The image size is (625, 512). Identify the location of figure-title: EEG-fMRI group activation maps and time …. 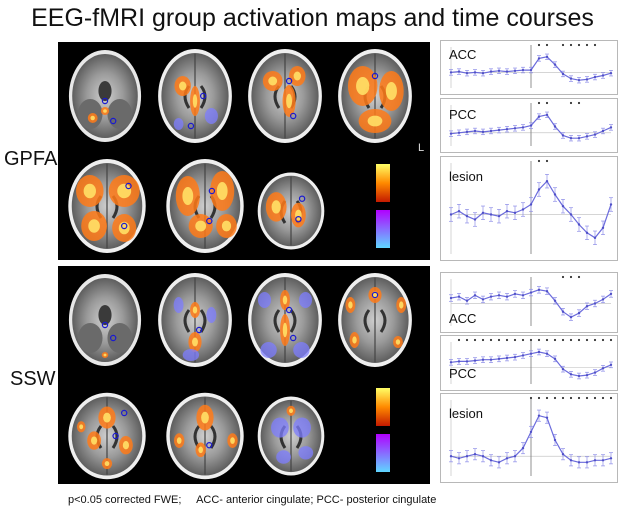
(312, 18).